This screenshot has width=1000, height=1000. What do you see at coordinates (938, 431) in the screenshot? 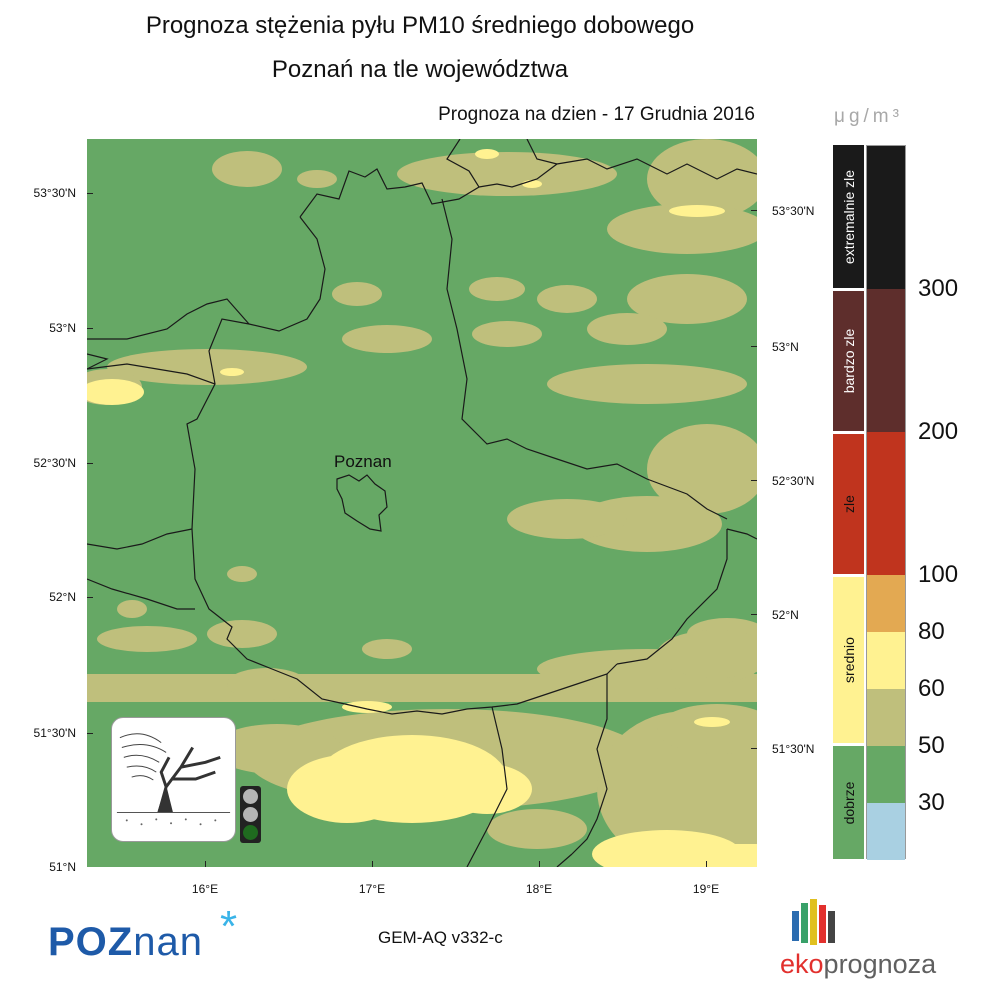
I see `legend-threshold: 200` at bounding box center [938, 431].